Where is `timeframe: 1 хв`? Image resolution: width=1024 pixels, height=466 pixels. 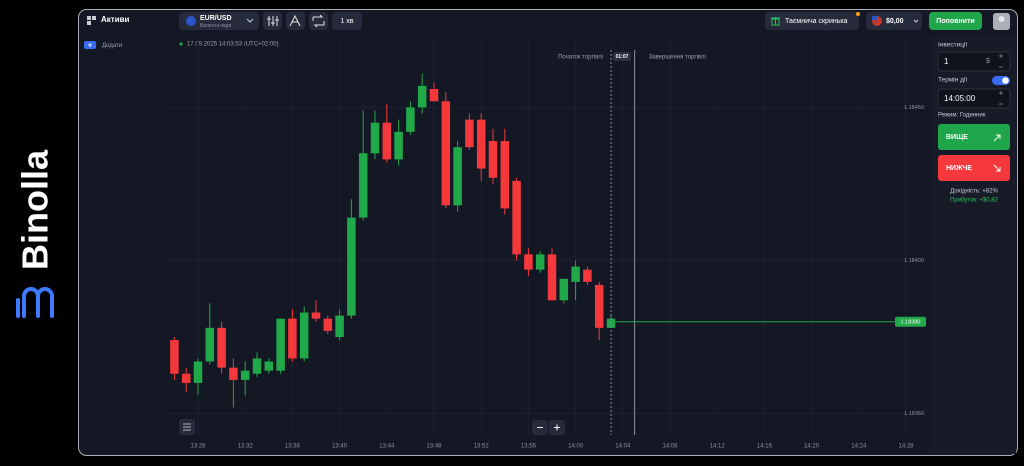 timeframe: 1 хв is located at coordinates (346, 21).